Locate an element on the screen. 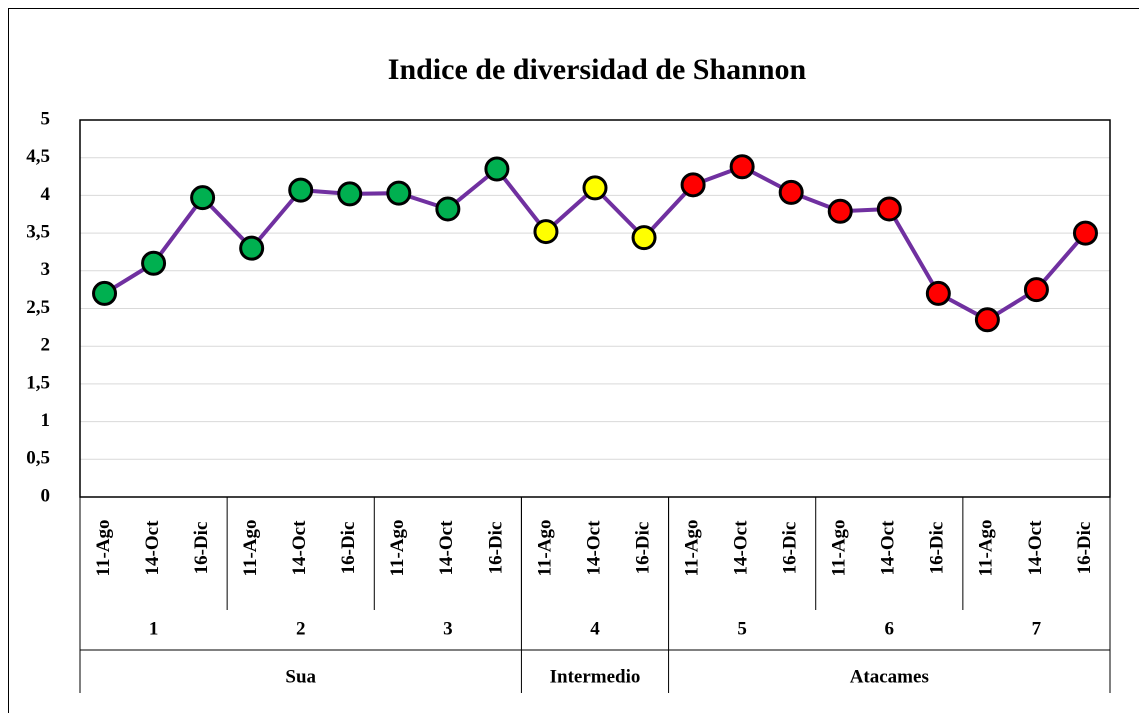  y-tick-label: 1,5 is located at coordinates (38, 382).